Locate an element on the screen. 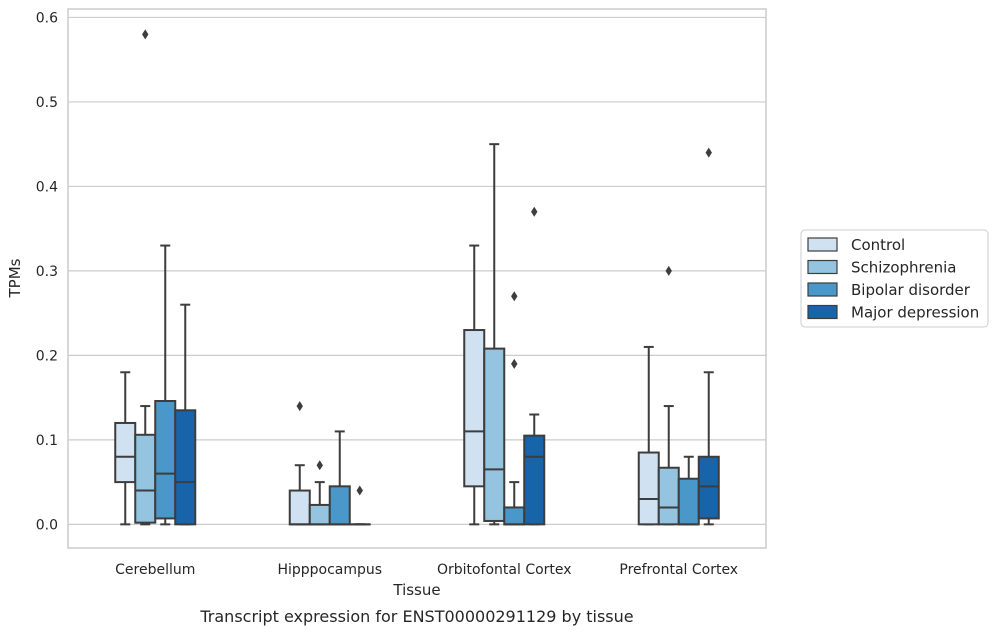 This screenshot has height=634, width=997. legend-frame is located at coordinates (894, 278).